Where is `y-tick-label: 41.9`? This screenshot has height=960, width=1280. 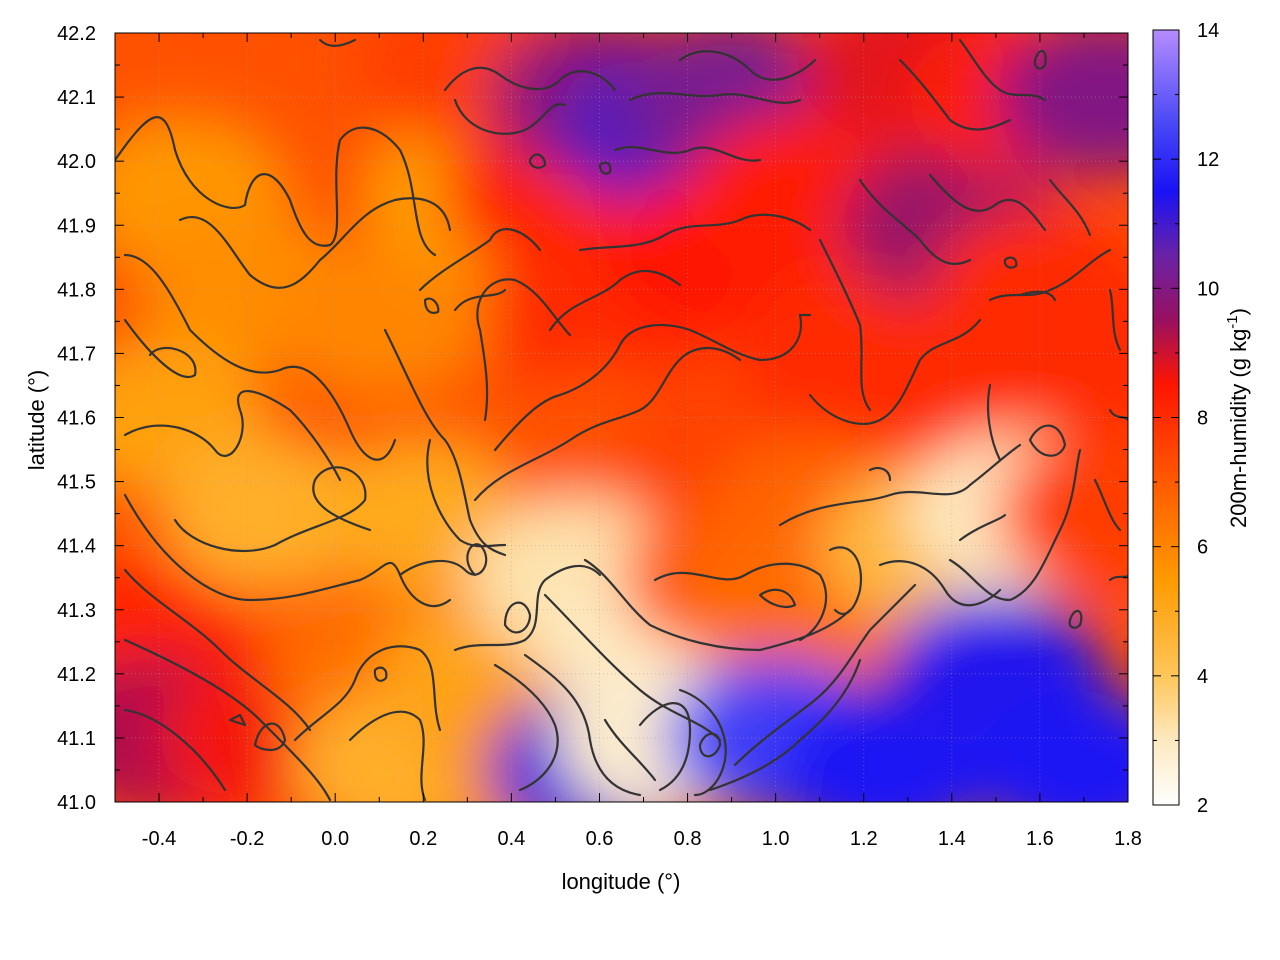
y-tick-label: 41.9 is located at coordinates (76, 226).